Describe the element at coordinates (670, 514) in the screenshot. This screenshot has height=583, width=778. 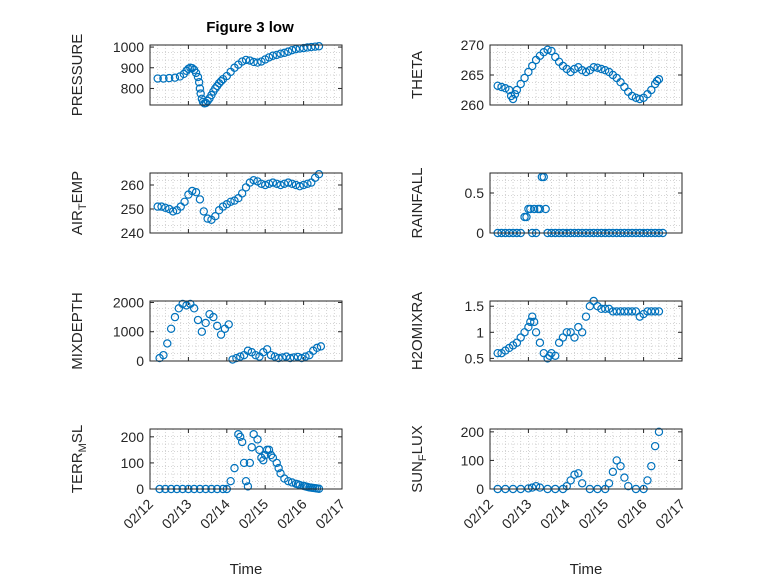
I see `x-tick-label: 02/17` at that location.